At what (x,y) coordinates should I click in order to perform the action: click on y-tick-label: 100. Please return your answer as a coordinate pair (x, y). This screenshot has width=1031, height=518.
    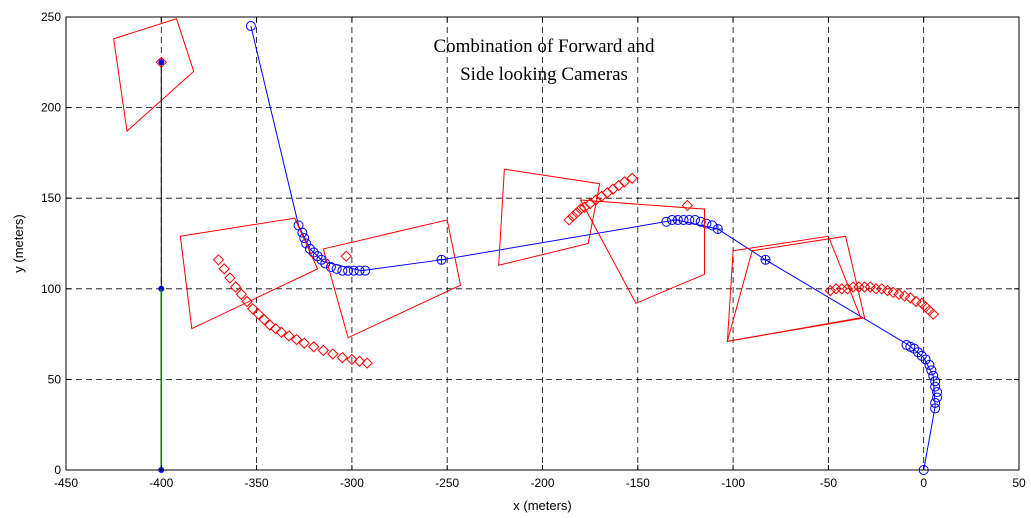
    Looking at the image, I should click on (51, 289).